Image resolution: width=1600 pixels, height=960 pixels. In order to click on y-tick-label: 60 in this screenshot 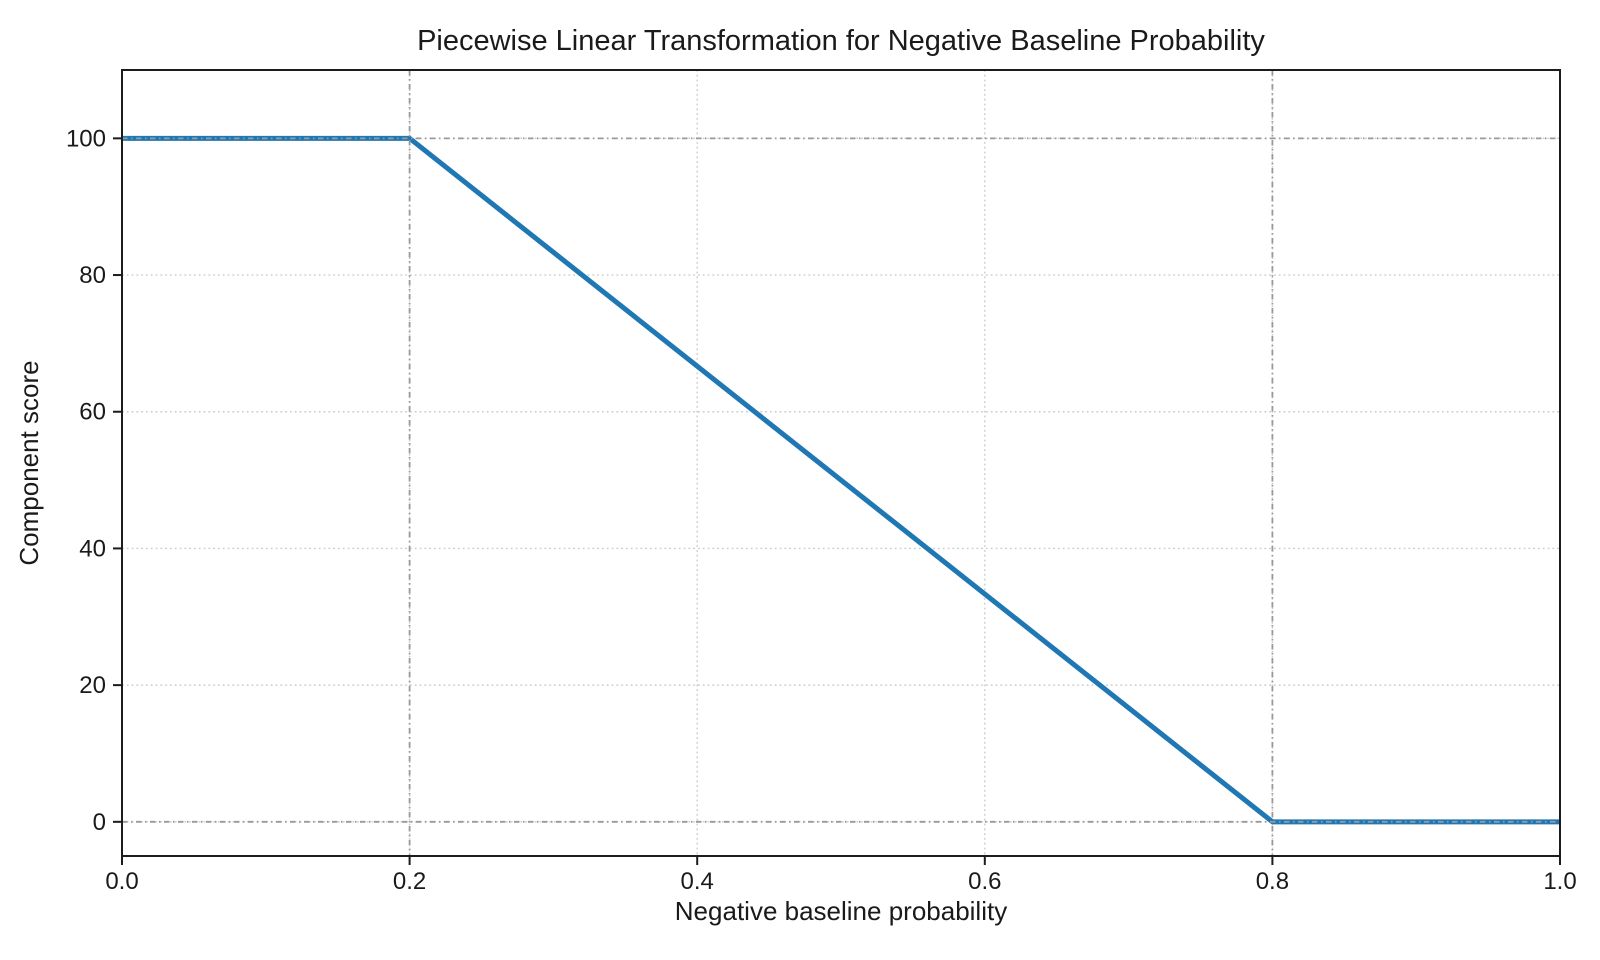, I will do `click(92, 412)`.